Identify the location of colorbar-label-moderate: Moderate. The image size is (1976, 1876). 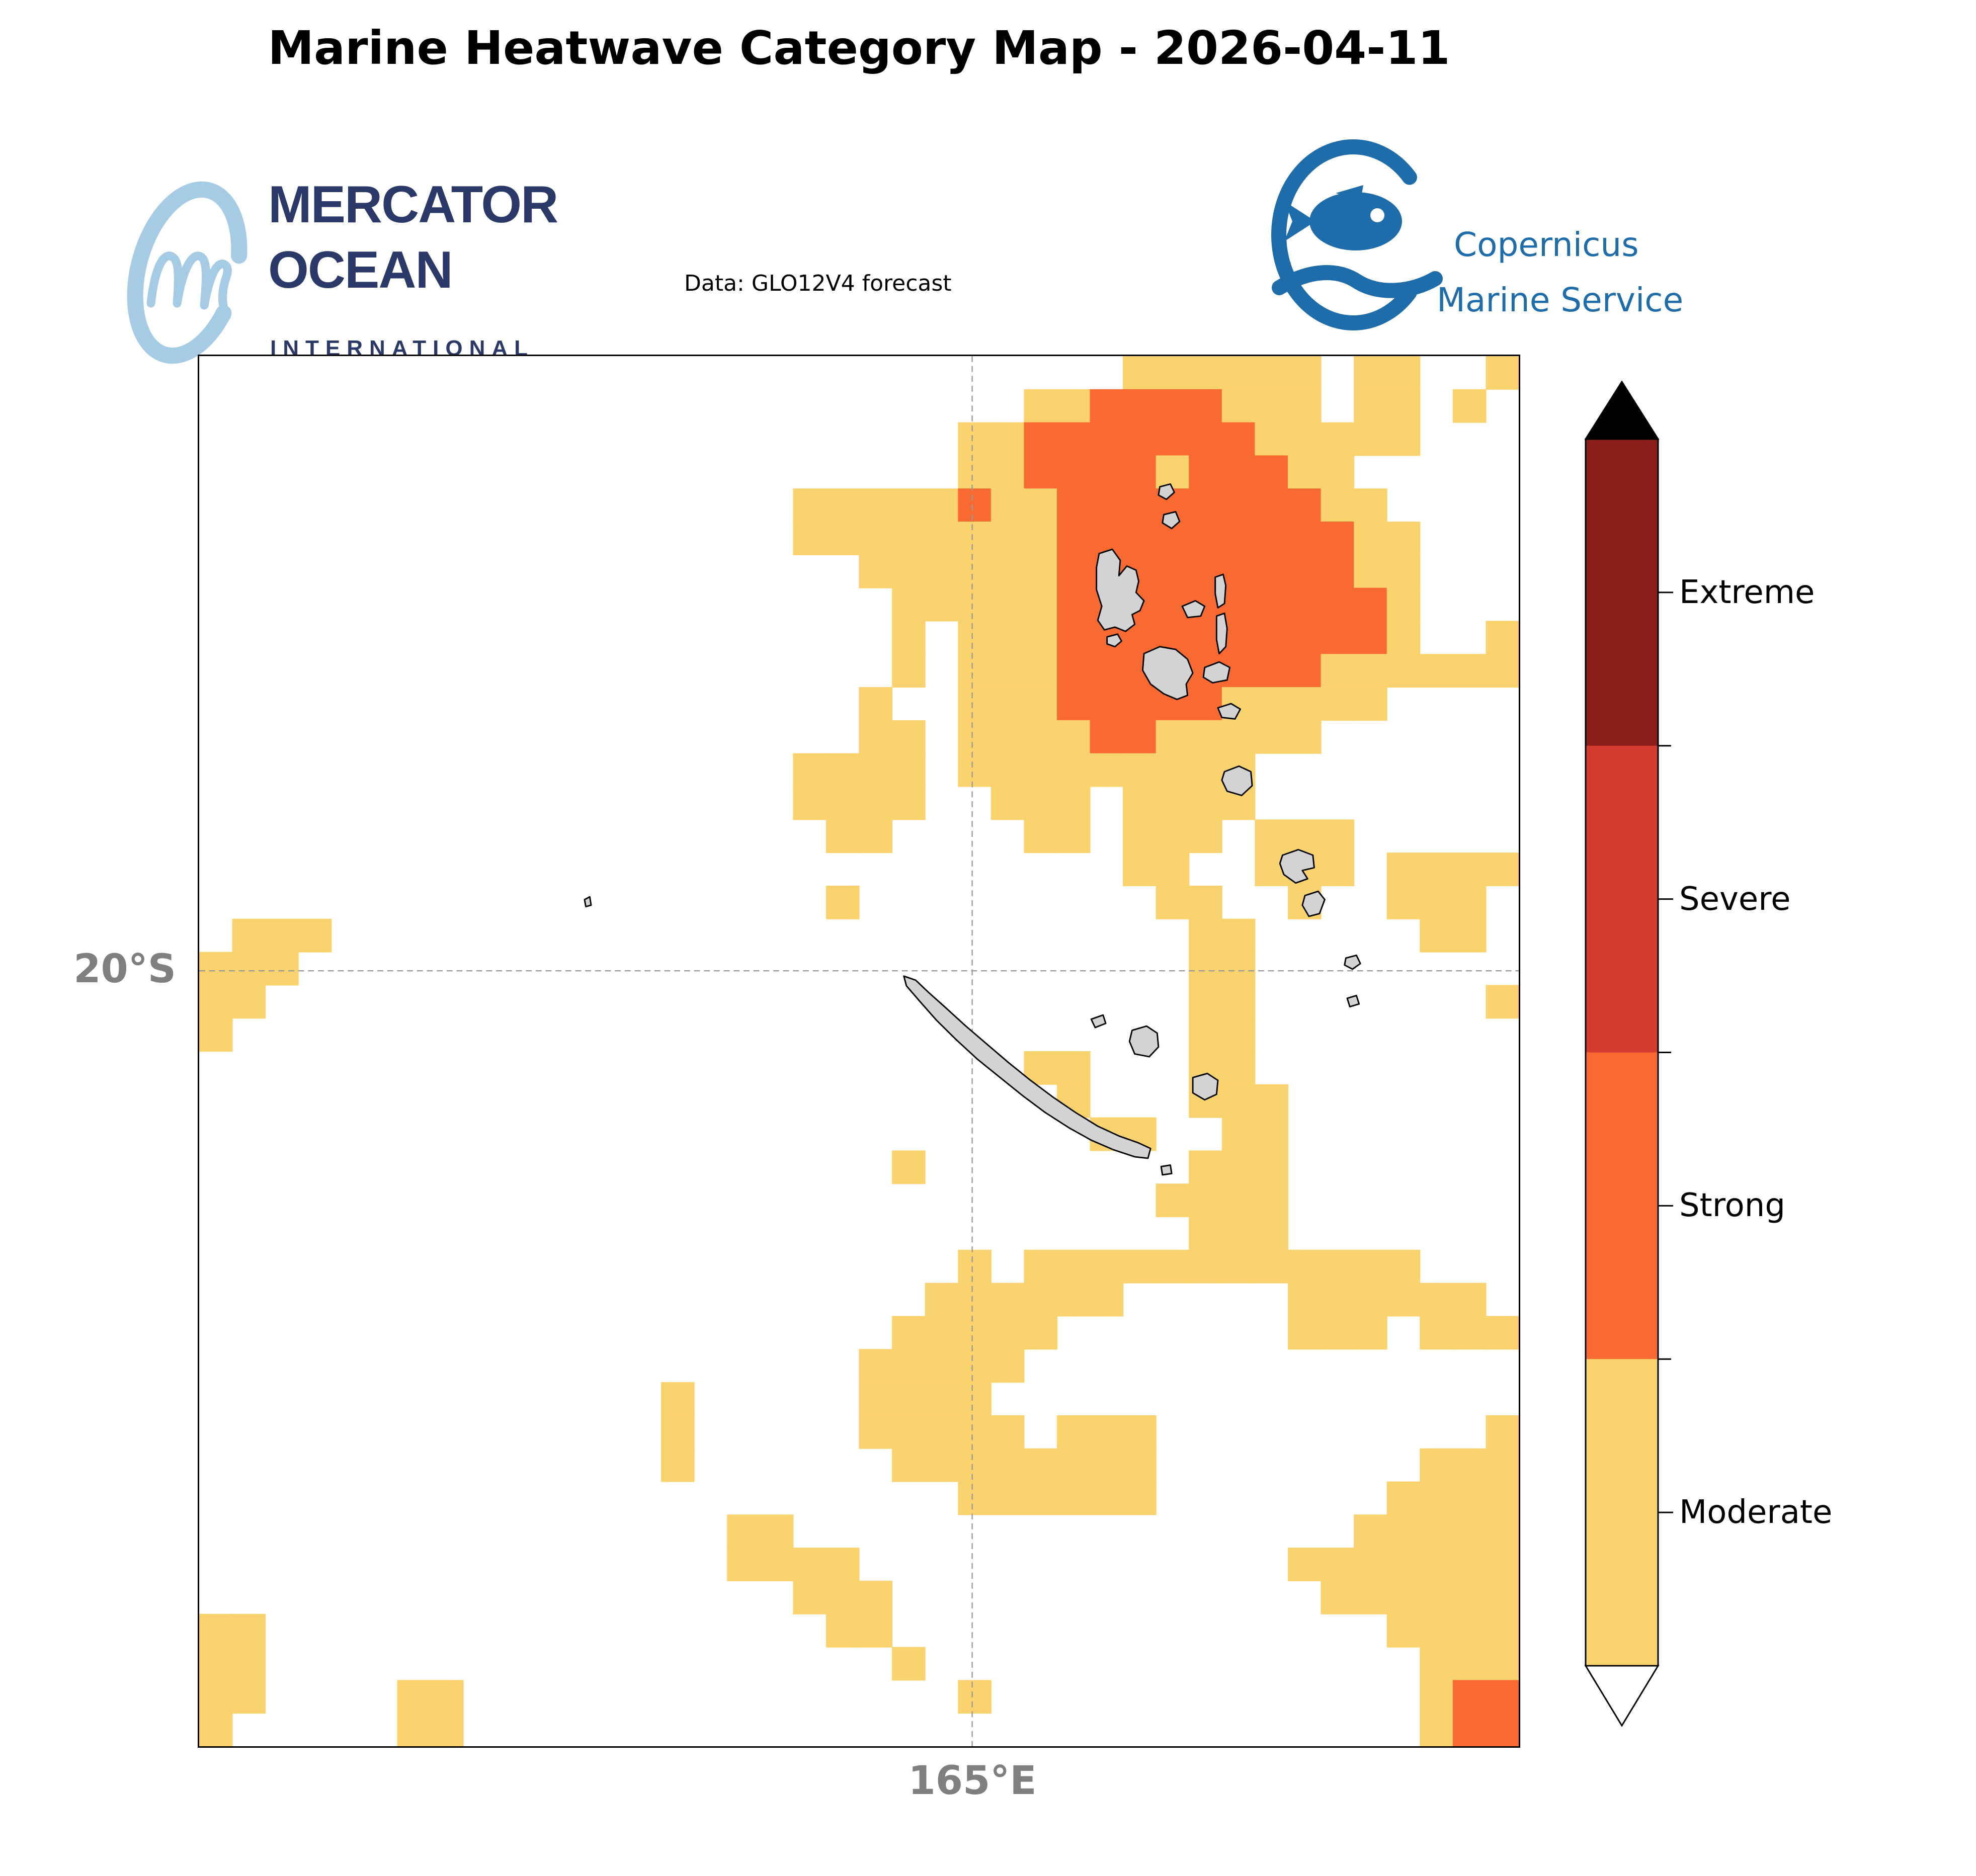
(1756, 1512).